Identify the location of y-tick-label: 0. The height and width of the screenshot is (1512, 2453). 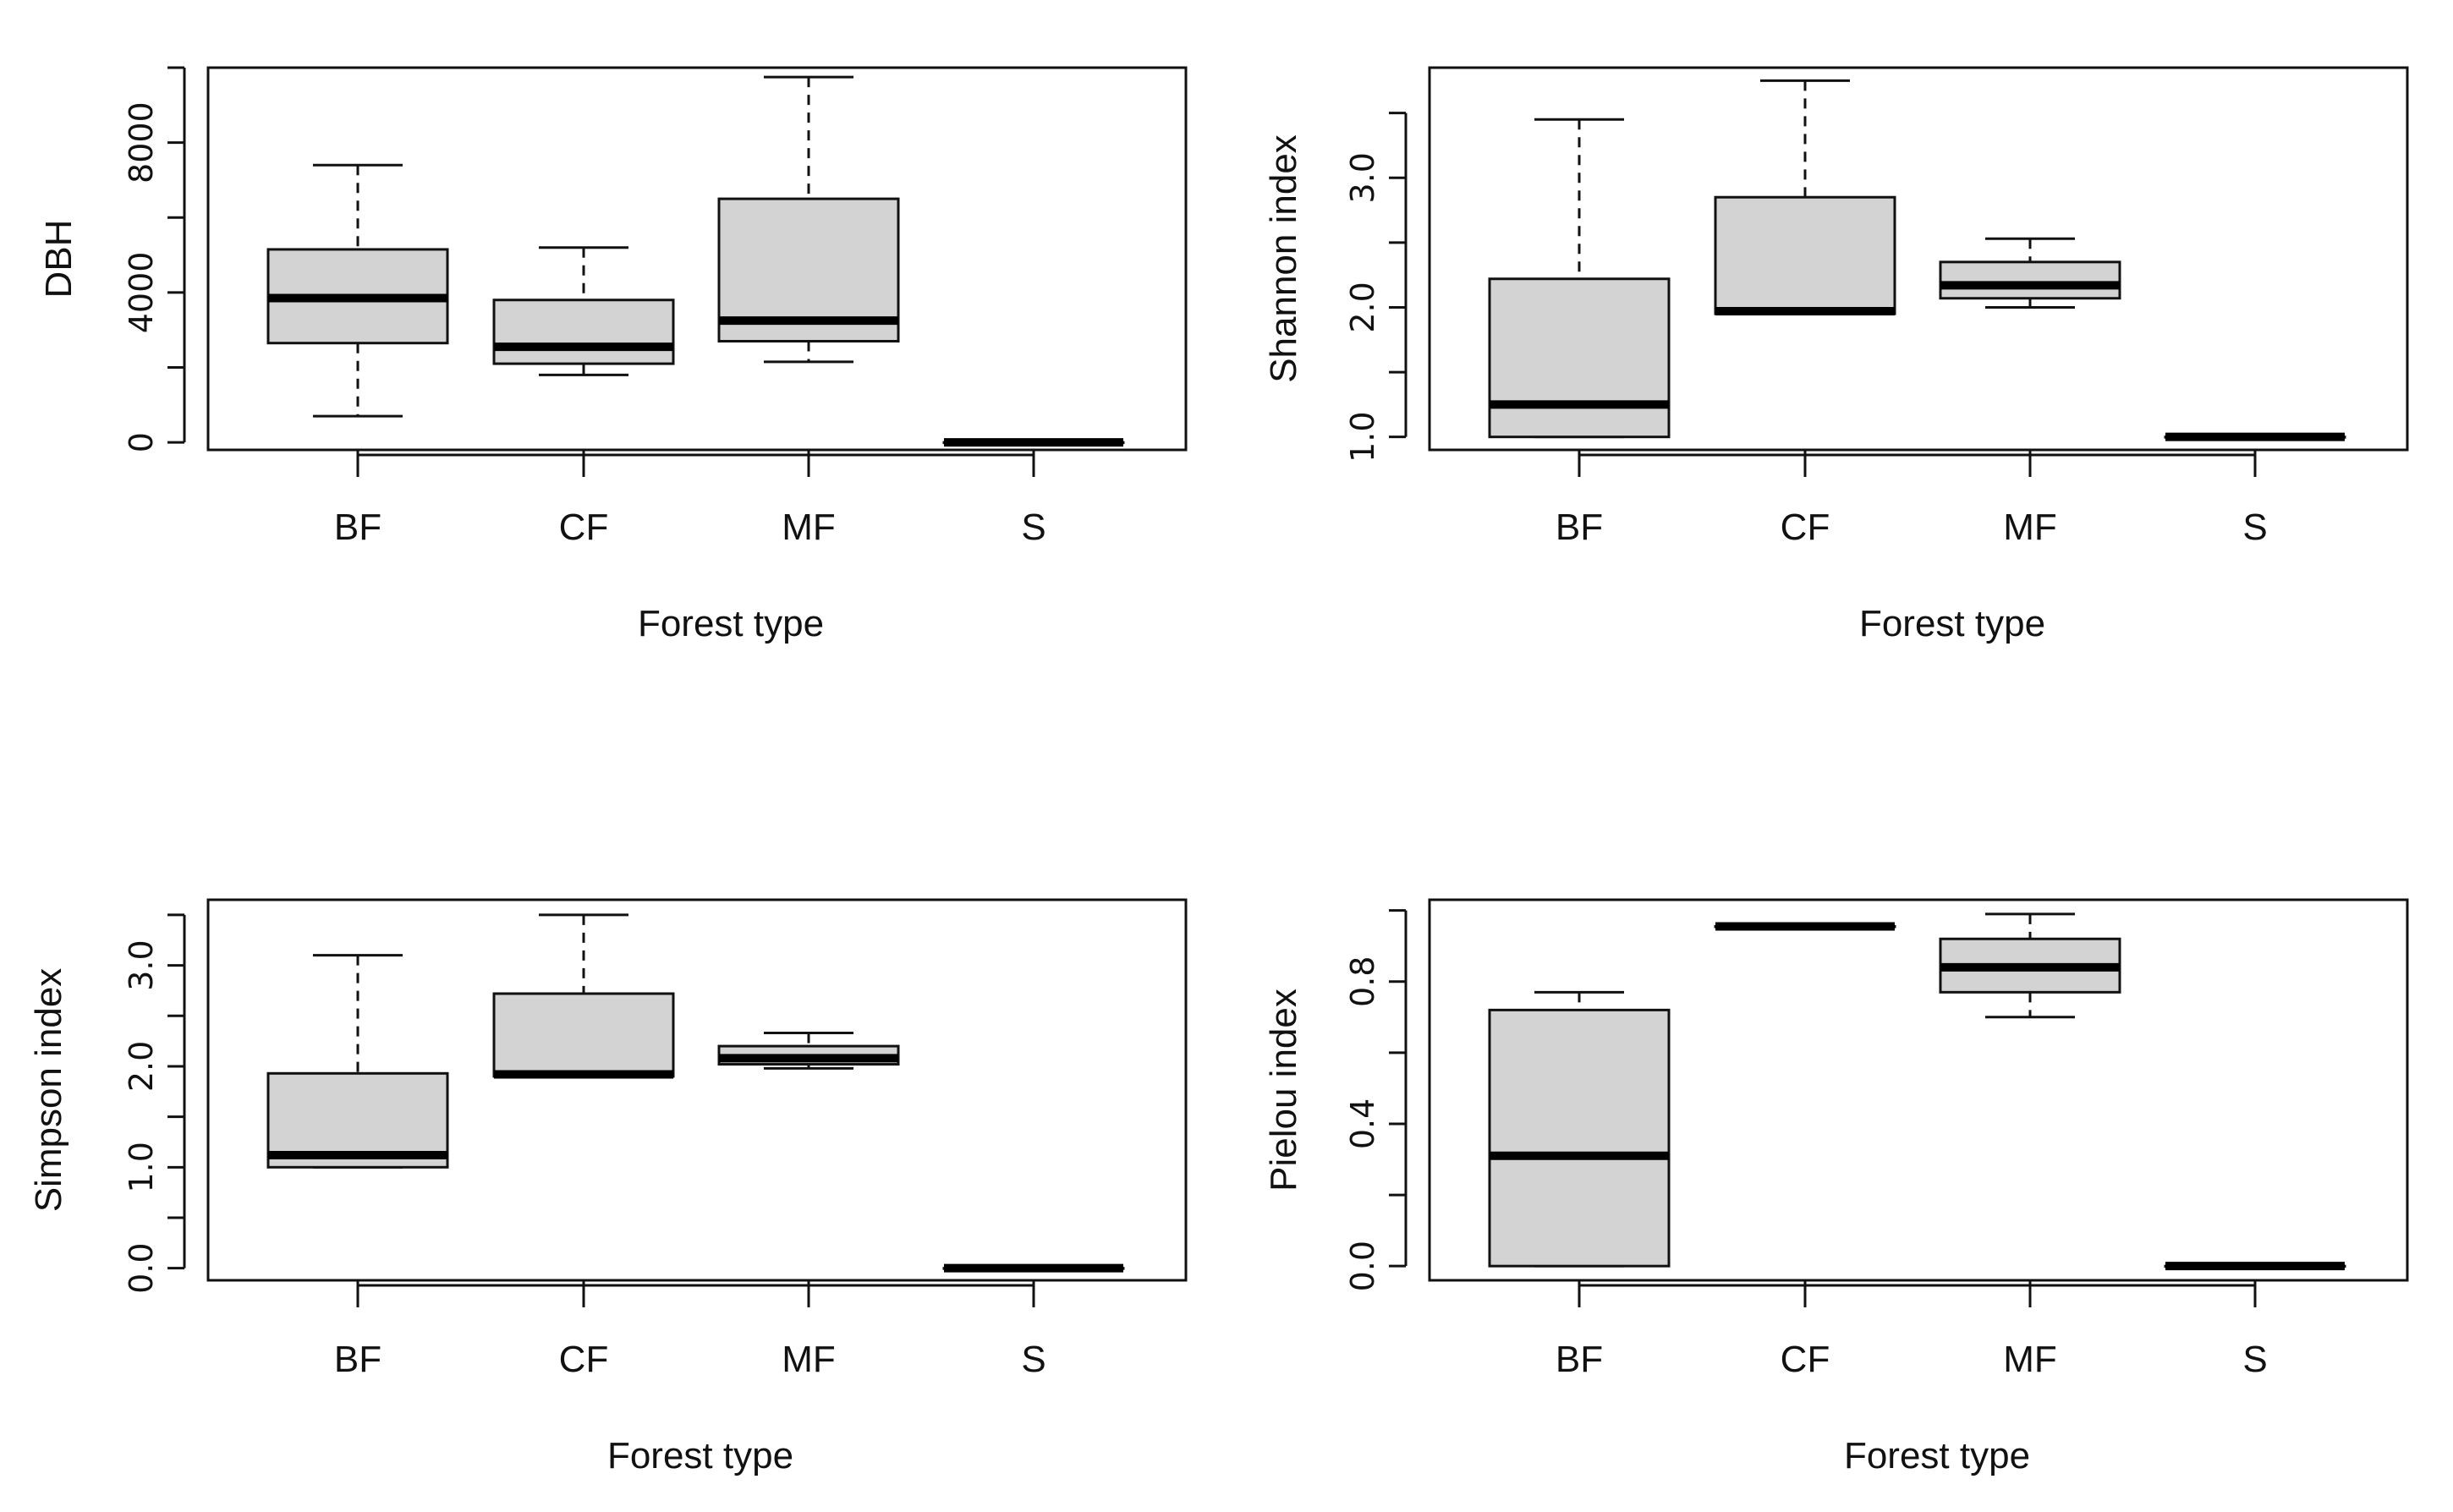
(141, 442).